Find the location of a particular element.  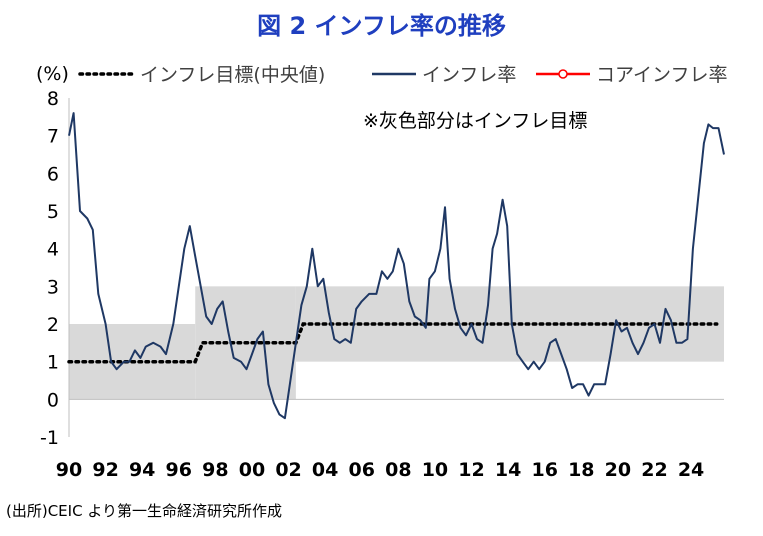

x-tick-label: 02 is located at coordinates (288, 470).